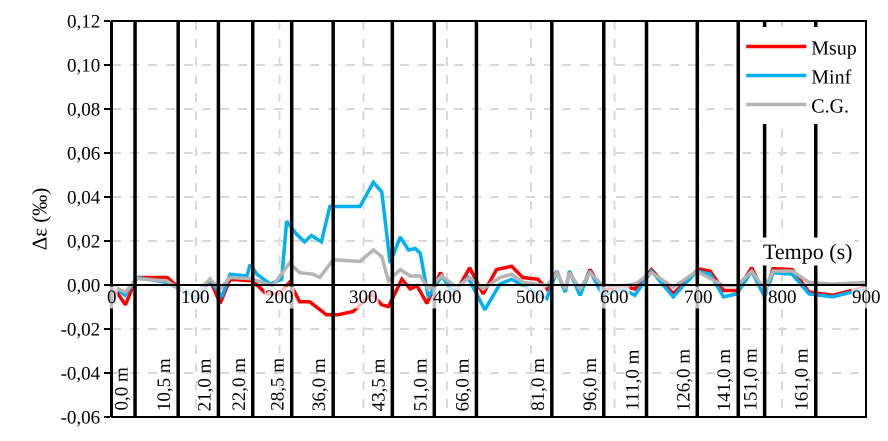 The width and height of the screenshot is (888, 441). What do you see at coordinates (725, 380) in the screenshot?
I see `ref-line-label: 141,0 m` at bounding box center [725, 380].